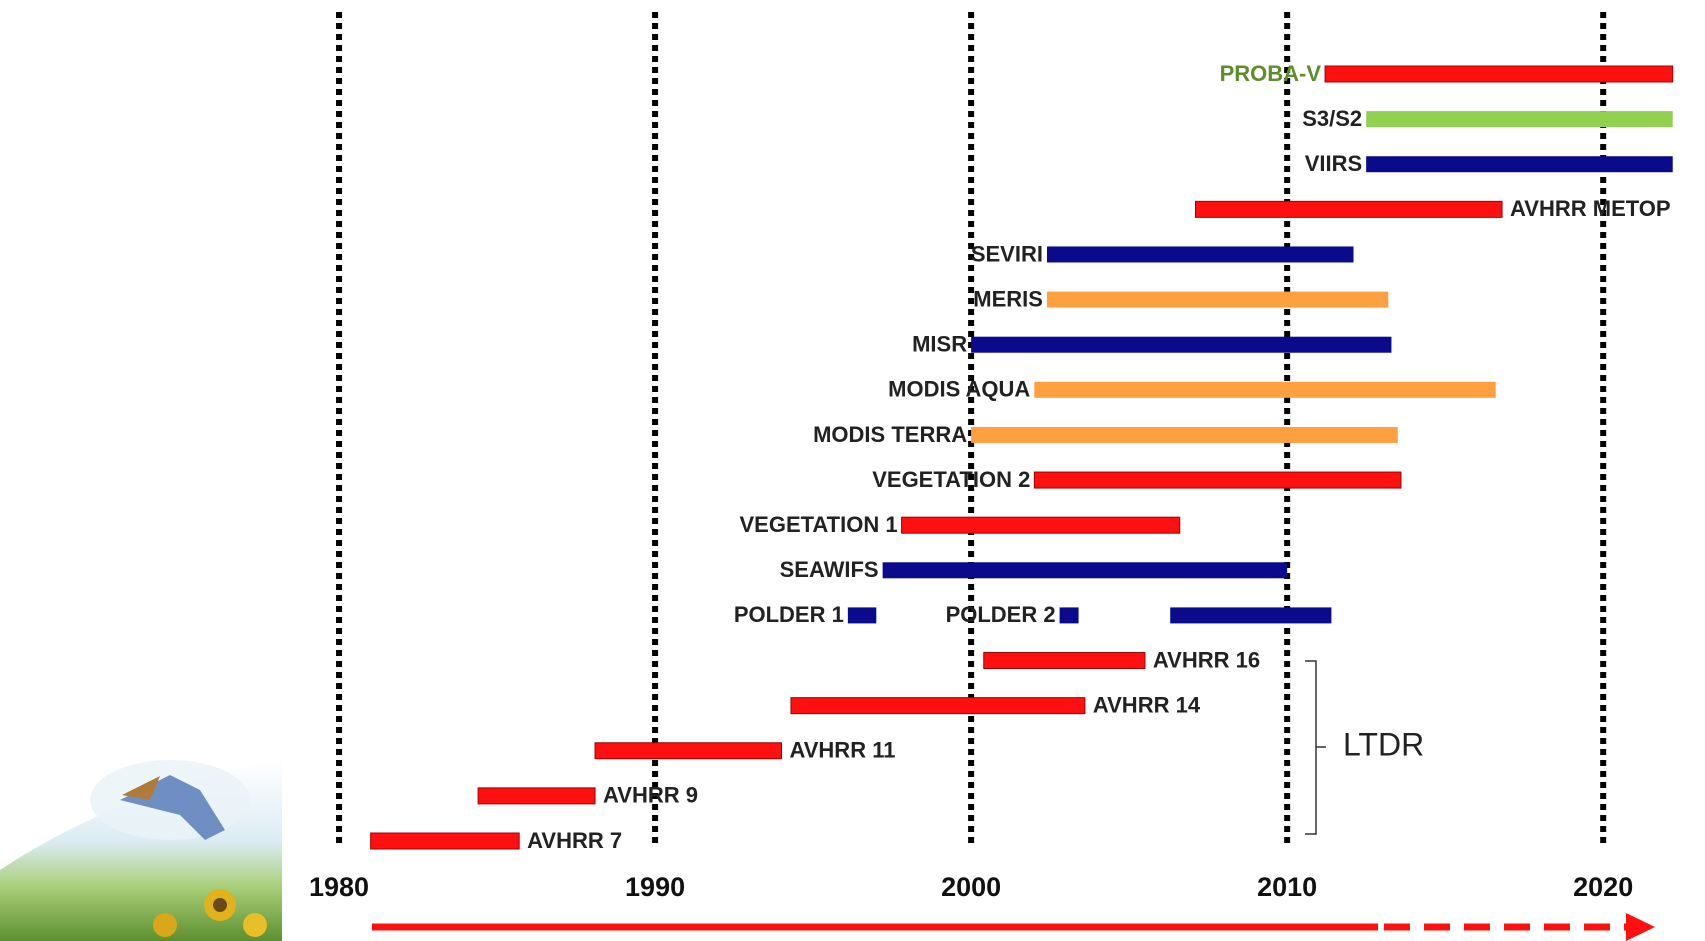 The width and height of the screenshot is (1705, 941). I want to click on bar-label: AVHRR 11, so click(842, 750).